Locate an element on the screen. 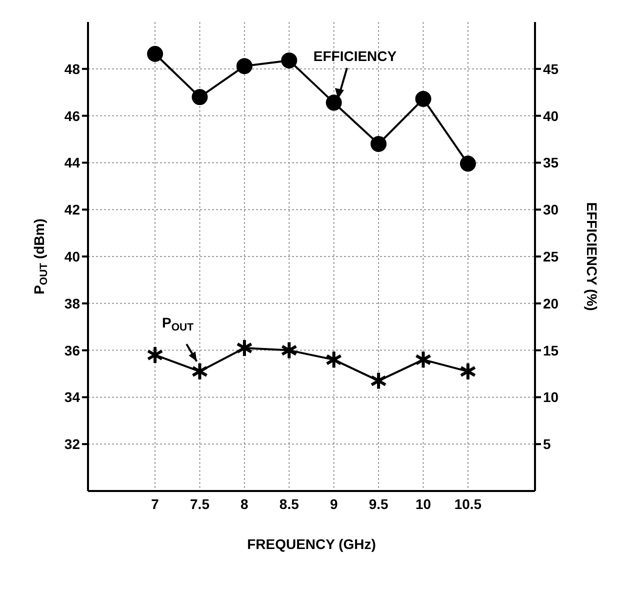 The width and height of the screenshot is (643, 599). x-tick-label: 9.5 is located at coordinates (378, 504).